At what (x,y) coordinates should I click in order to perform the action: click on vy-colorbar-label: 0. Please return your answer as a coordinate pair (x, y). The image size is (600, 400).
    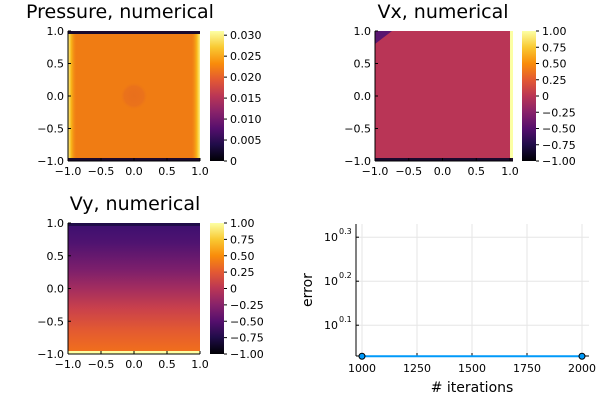
    Looking at the image, I should click on (233, 289).